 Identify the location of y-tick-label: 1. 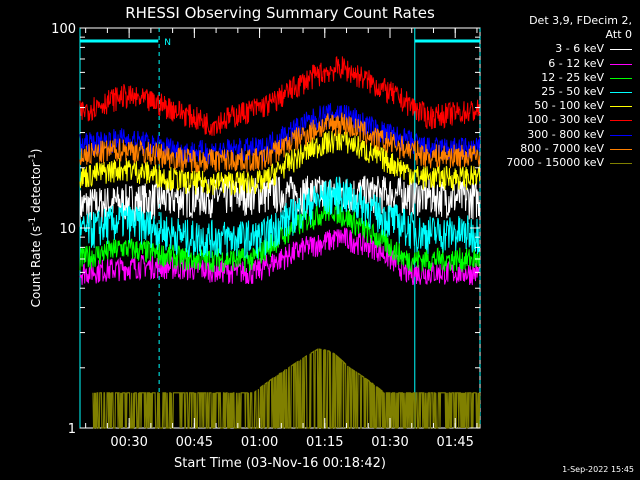
(72, 429).